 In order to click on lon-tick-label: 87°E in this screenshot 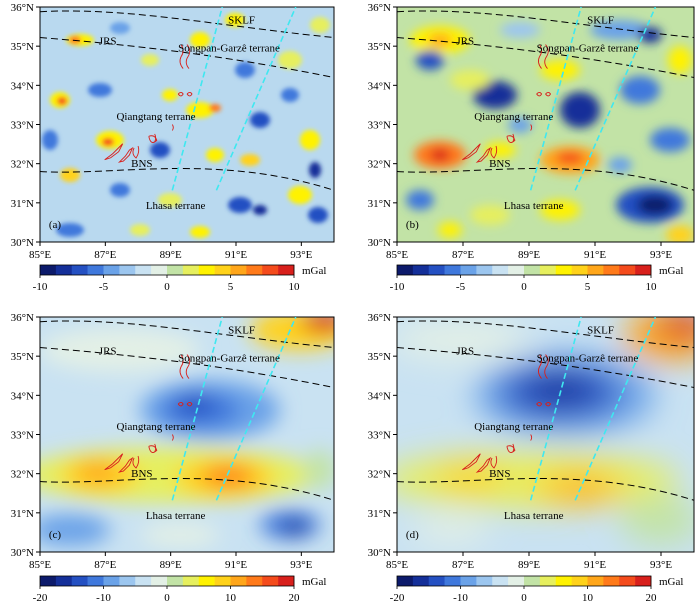, I will do `click(105, 565)`.